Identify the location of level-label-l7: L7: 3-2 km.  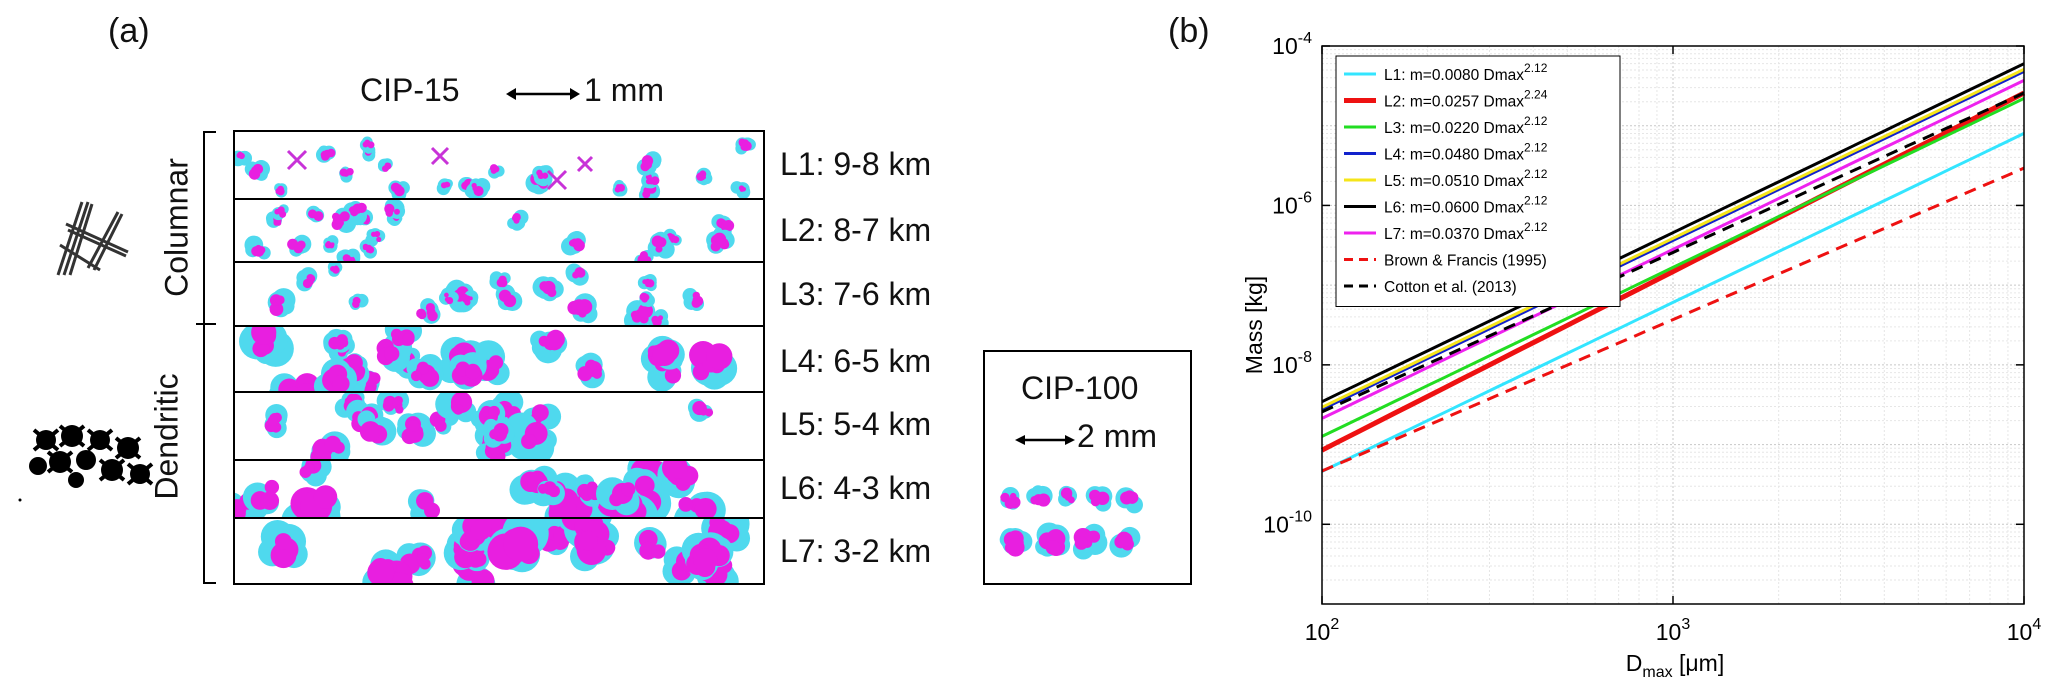
(856, 551).